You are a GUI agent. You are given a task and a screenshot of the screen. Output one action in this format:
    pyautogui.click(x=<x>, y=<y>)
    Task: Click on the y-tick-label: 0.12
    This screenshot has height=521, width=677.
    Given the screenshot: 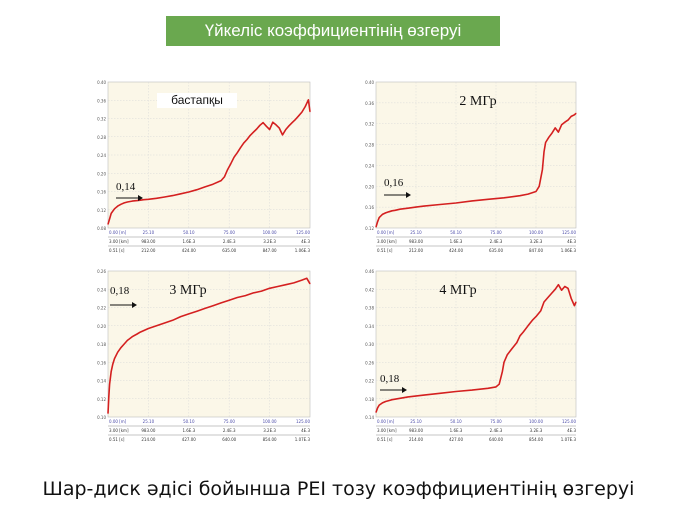 What is the action you would take?
    pyautogui.click(x=369, y=228)
    